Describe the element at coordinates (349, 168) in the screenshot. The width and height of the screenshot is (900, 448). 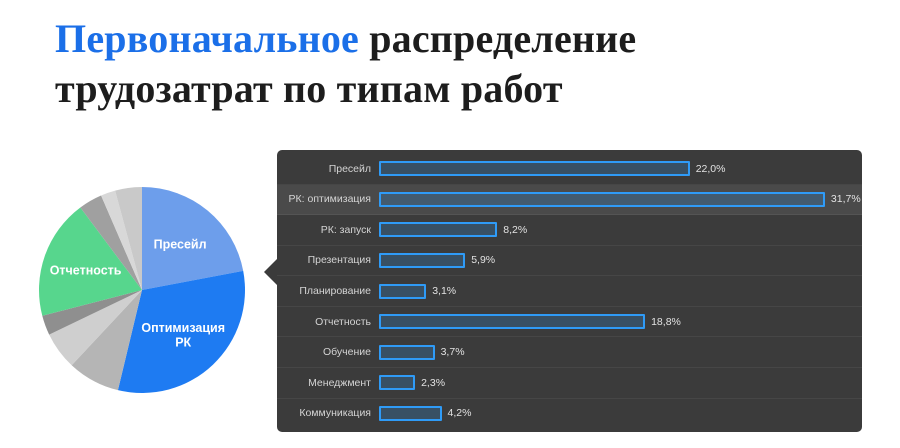
I see `bar-category-label: Пресейл` at that location.